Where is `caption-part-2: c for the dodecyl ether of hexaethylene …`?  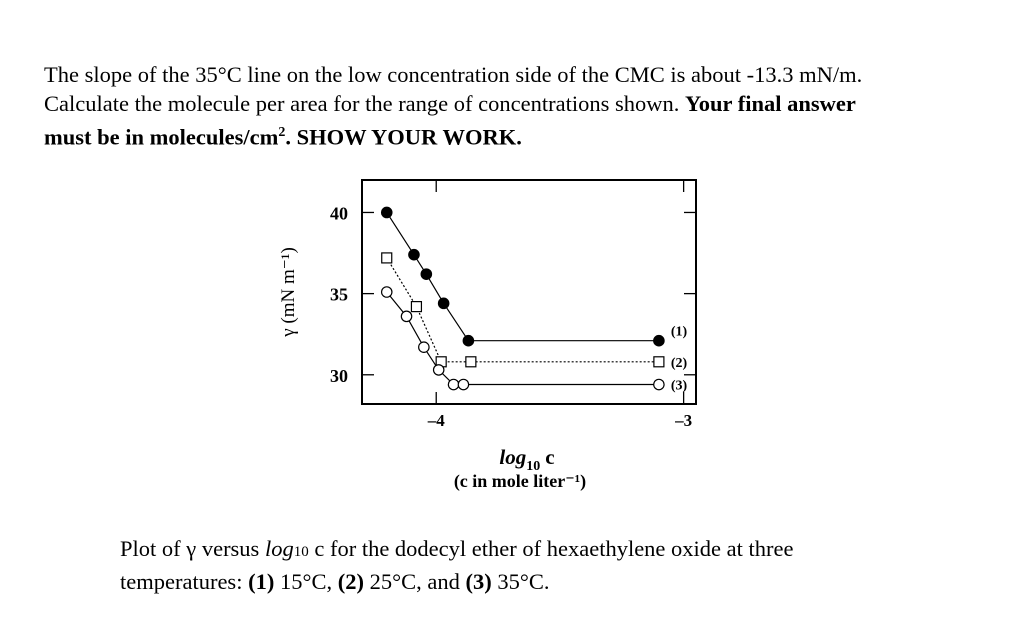 caption-part-2: c for the dodecyl ether of hexaethylene … is located at coordinates (551, 548).